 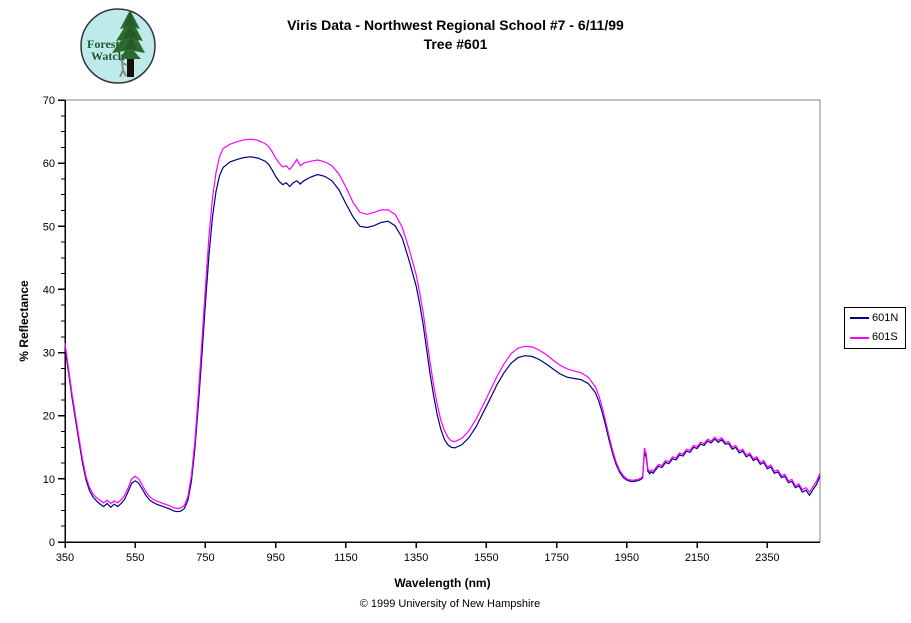 I want to click on forest-watch-logo: Forest Watch, so click(x=118, y=46).